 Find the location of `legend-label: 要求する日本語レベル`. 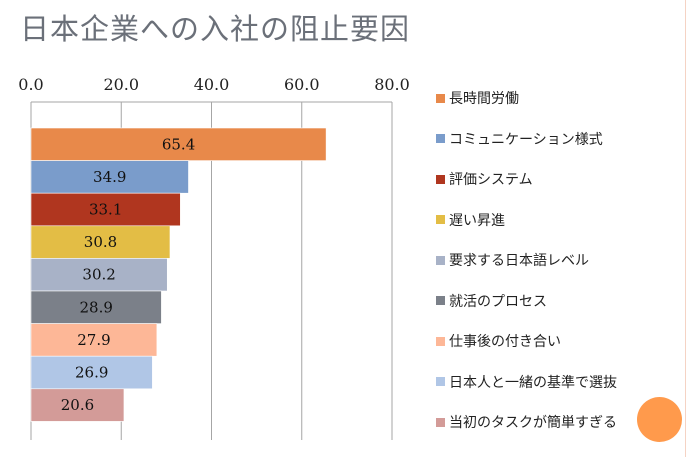

legend-label: 要求する日本語レベル is located at coordinates (519, 261).